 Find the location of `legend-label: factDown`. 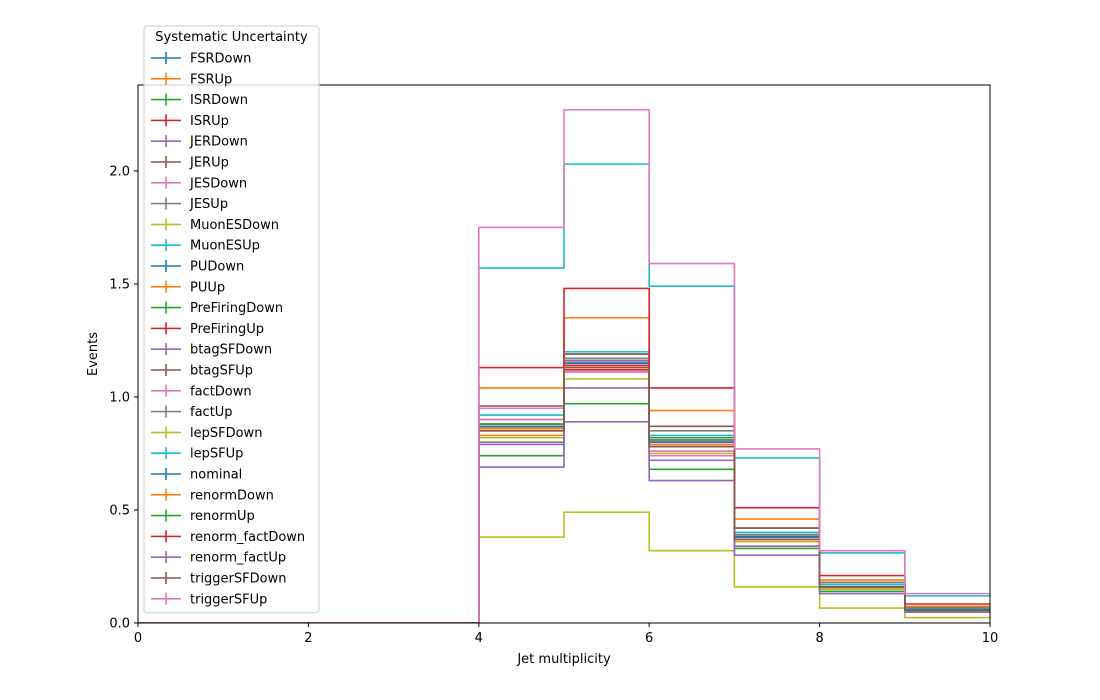

legend-label: factDown is located at coordinates (221, 391).